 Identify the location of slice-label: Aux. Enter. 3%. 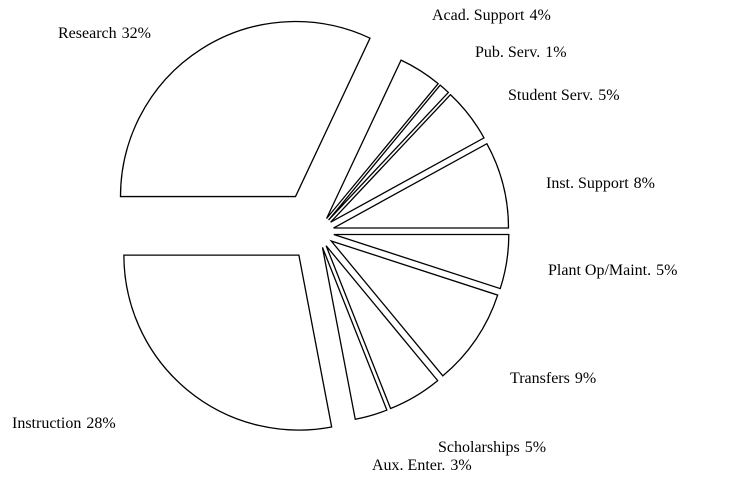
(422, 465).